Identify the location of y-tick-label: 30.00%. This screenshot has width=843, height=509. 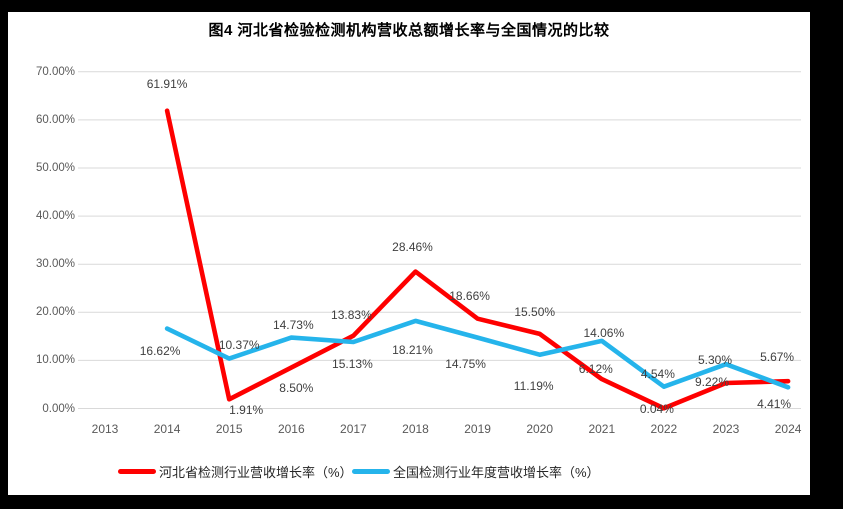
(55, 264).